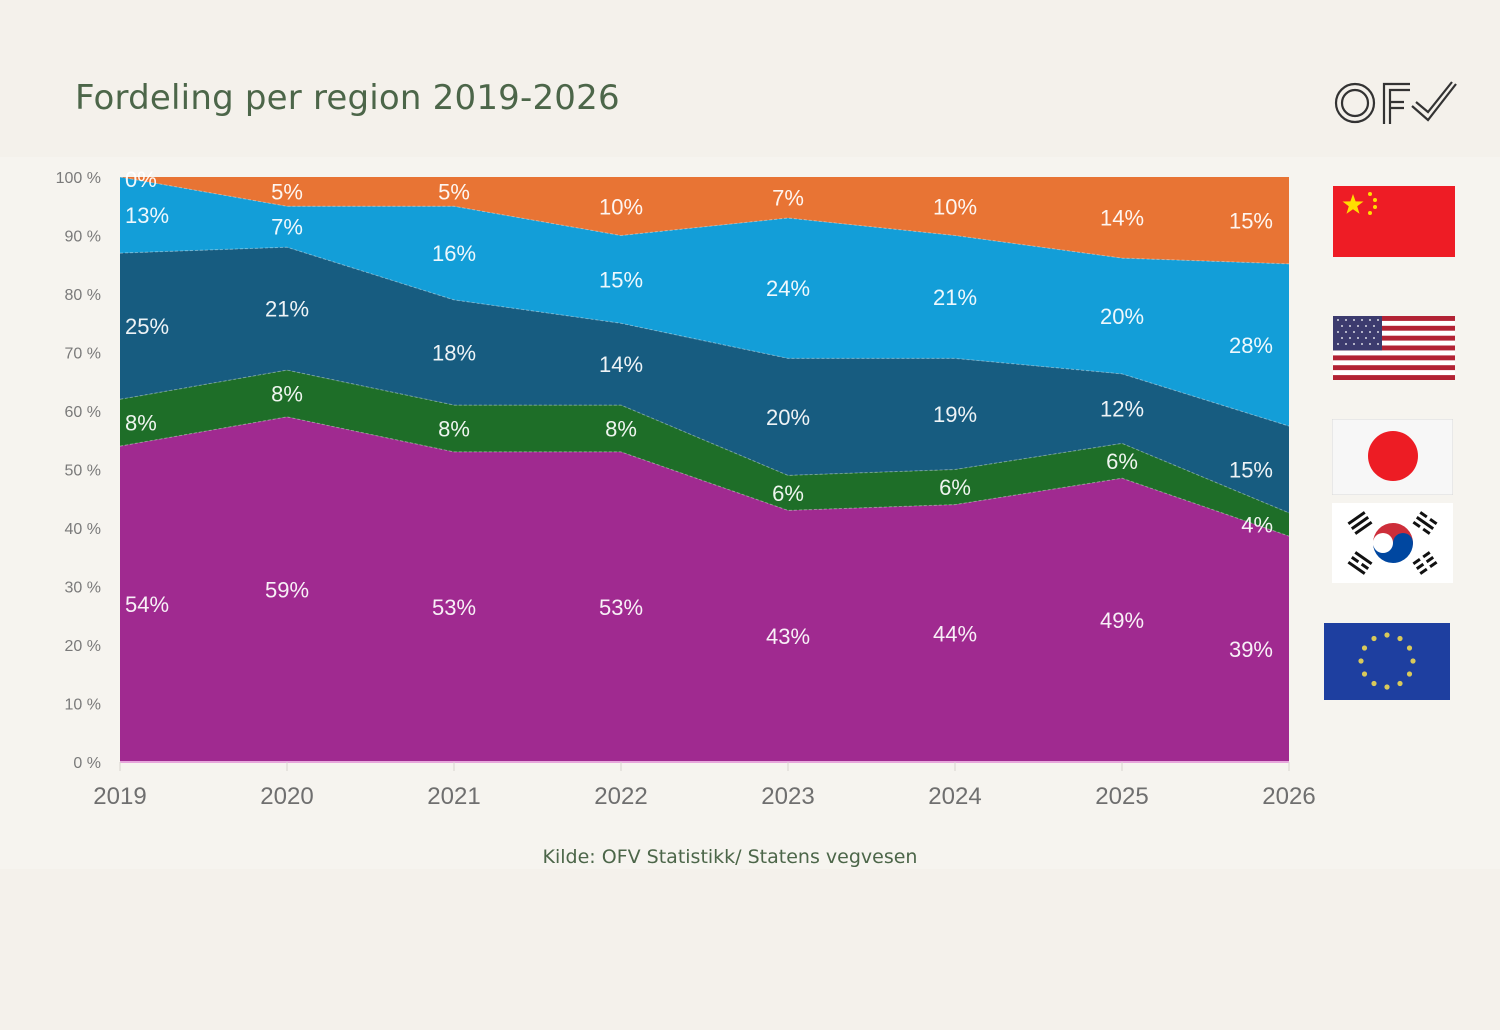  I want to click on data-label: 24%, so click(788, 288).